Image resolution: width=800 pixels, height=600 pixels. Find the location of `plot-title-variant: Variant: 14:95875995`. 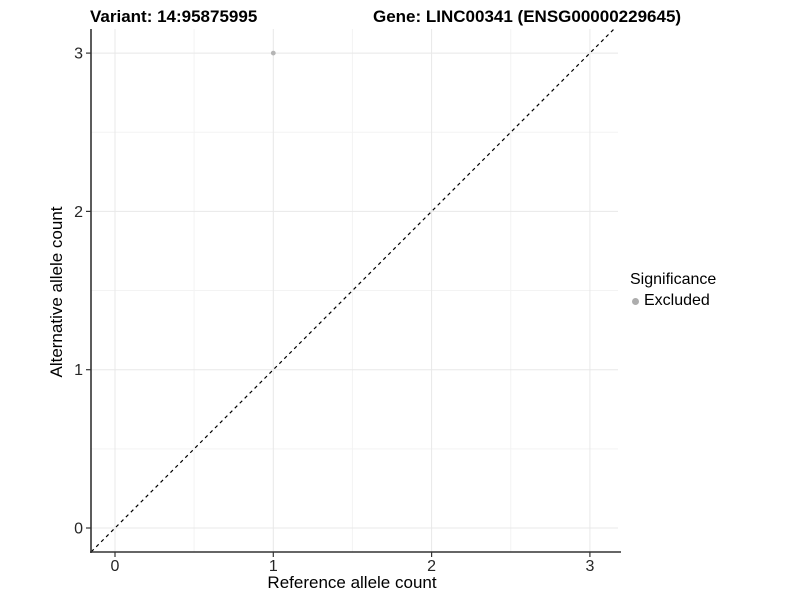

plot-title-variant: Variant: 14:95875995 is located at coordinates (174, 16).